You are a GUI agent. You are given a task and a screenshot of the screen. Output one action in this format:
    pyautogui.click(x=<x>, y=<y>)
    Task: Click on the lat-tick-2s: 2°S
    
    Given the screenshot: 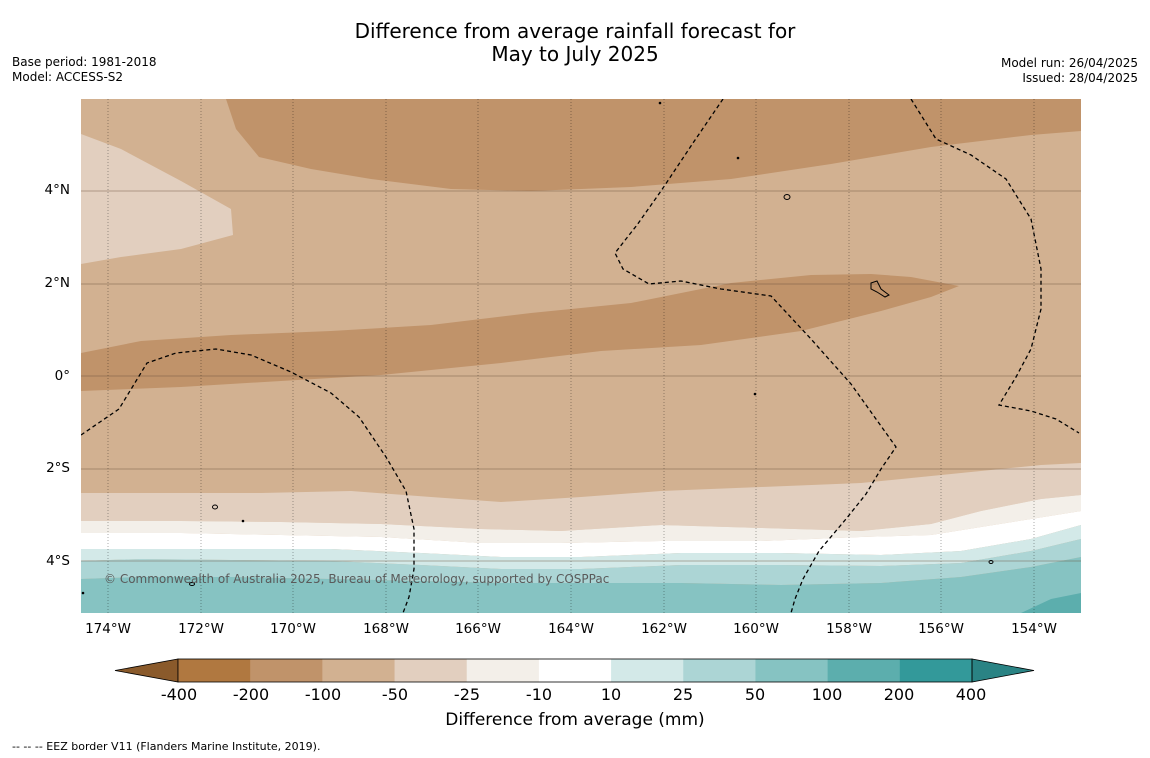 What is the action you would take?
    pyautogui.click(x=58, y=468)
    